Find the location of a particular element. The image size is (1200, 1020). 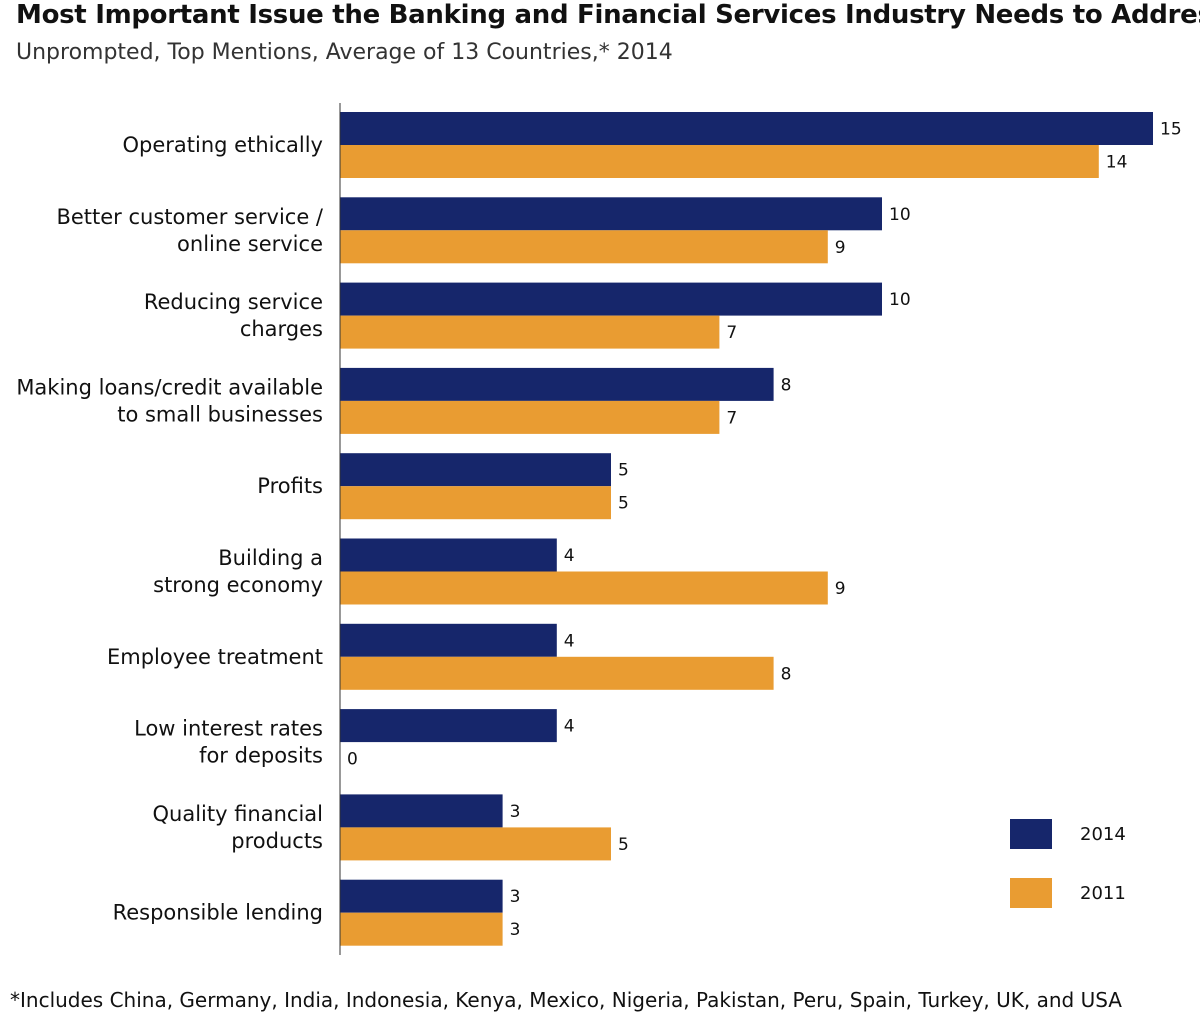

category-label: Making loans/credit available is located at coordinates (169, 387).